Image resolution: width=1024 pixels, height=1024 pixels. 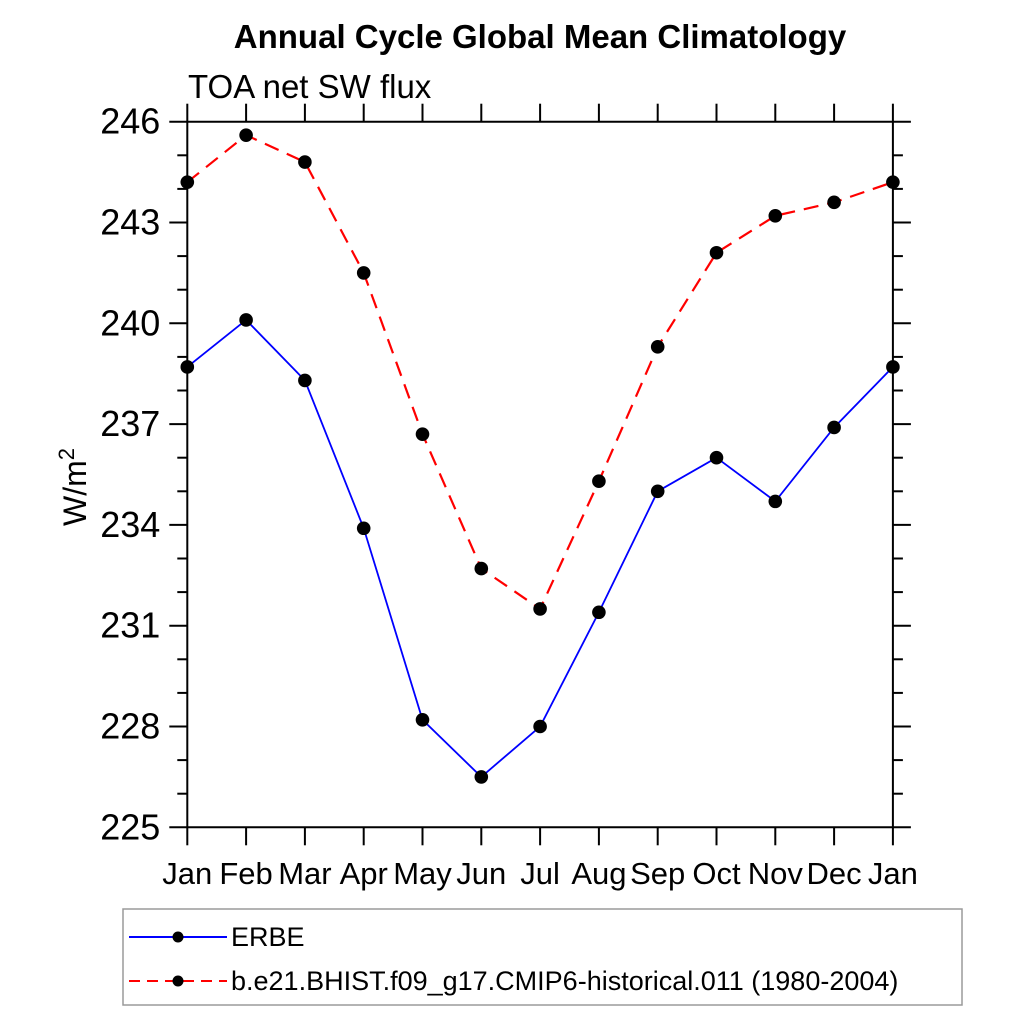 What do you see at coordinates (130, 826) in the screenshot?
I see `y-tick-label: 225` at bounding box center [130, 826].